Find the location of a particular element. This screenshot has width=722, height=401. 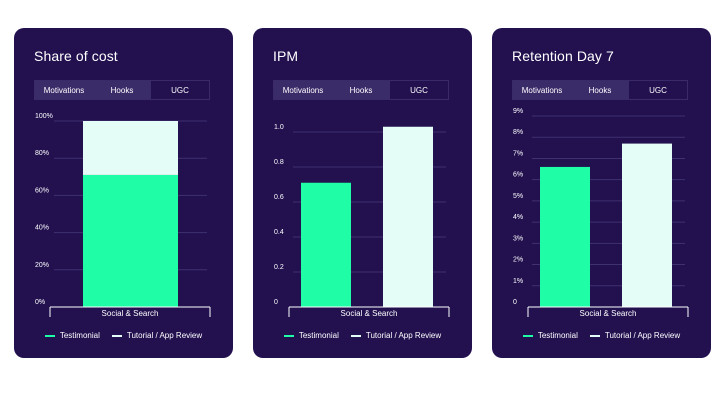

chart-plot: 0 0.2 0.4 0.6 0.8 1.0 Social & Search is located at coordinates (362, 221).